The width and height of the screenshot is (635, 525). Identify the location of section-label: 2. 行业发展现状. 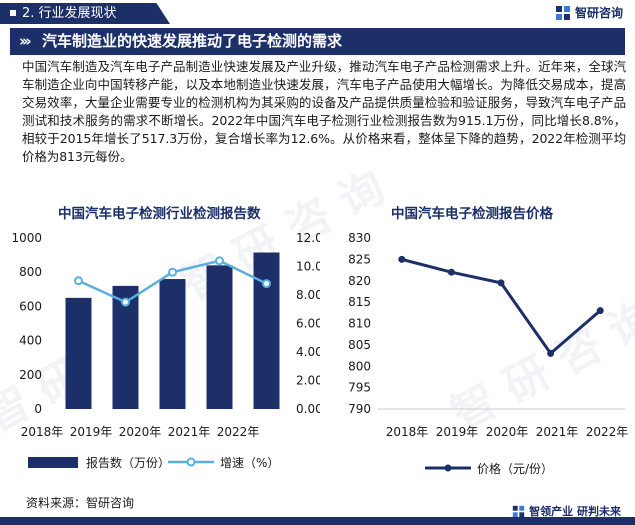
(85, 13).